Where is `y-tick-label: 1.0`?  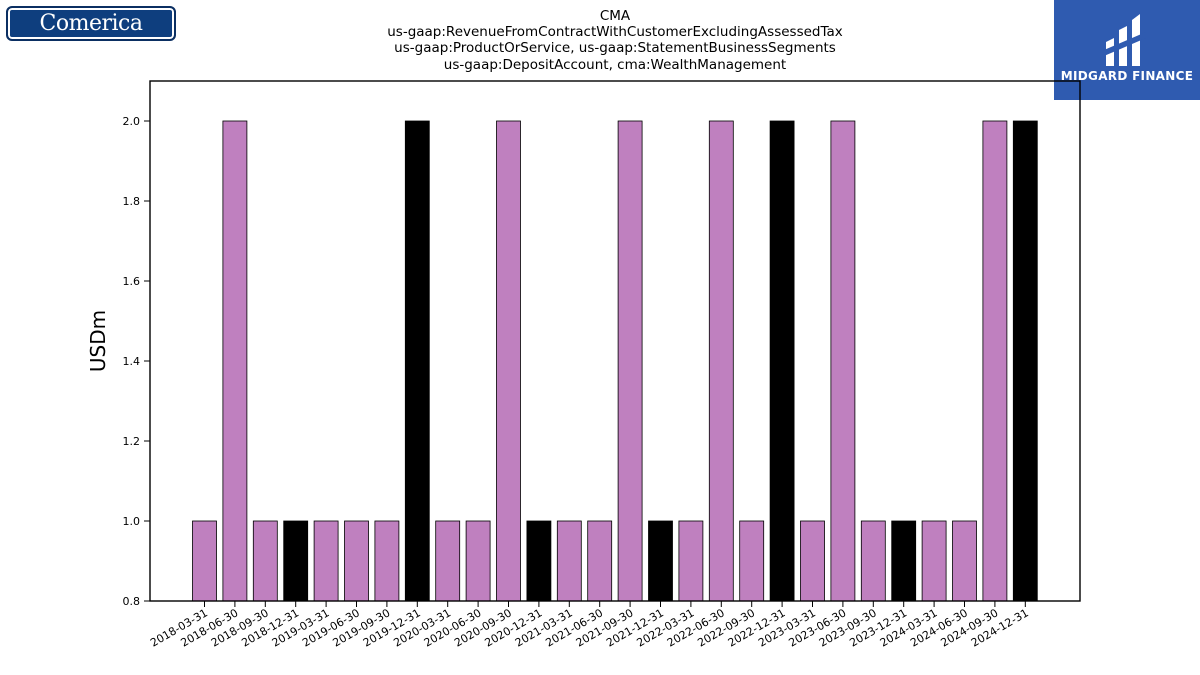 y-tick-label: 1.0 is located at coordinates (132, 521).